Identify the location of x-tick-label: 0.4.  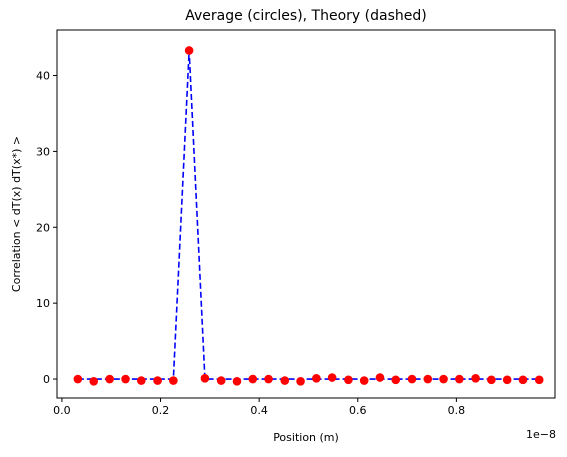
(259, 410).